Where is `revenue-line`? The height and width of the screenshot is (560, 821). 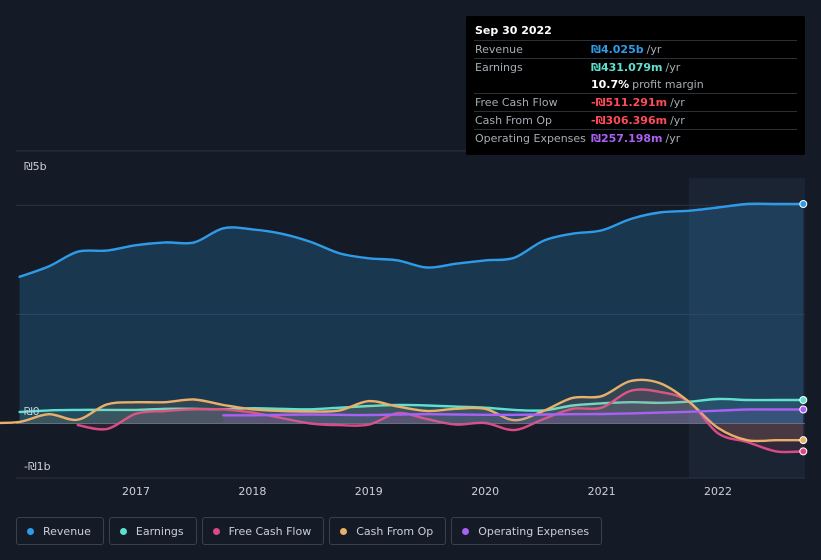
revenue-line is located at coordinates (411, 240).